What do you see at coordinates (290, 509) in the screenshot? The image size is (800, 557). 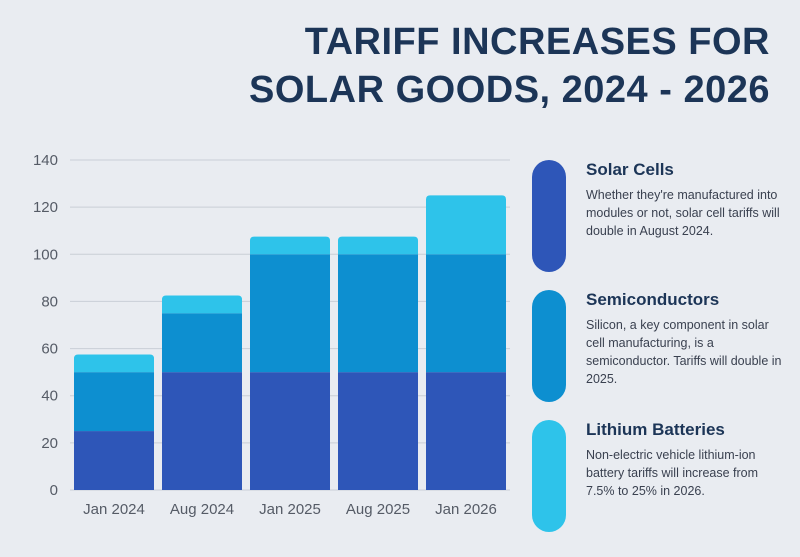 I see `x-tick-label: Jan 2025` at bounding box center [290, 509].